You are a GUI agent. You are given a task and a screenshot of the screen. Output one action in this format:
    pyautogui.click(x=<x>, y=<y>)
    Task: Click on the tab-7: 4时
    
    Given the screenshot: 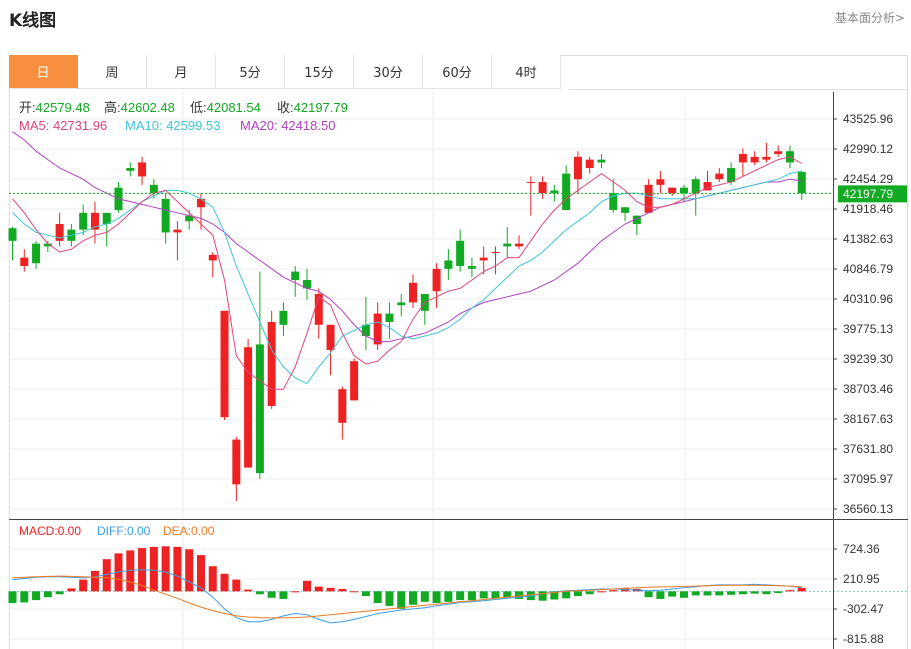 What is the action you would take?
    pyautogui.click(x=526, y=72)
    